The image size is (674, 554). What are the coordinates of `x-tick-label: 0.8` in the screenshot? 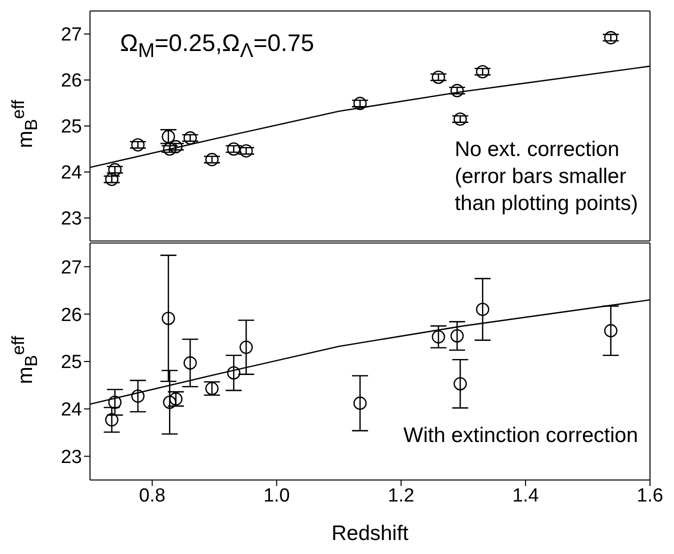 It's located at (152, 495).